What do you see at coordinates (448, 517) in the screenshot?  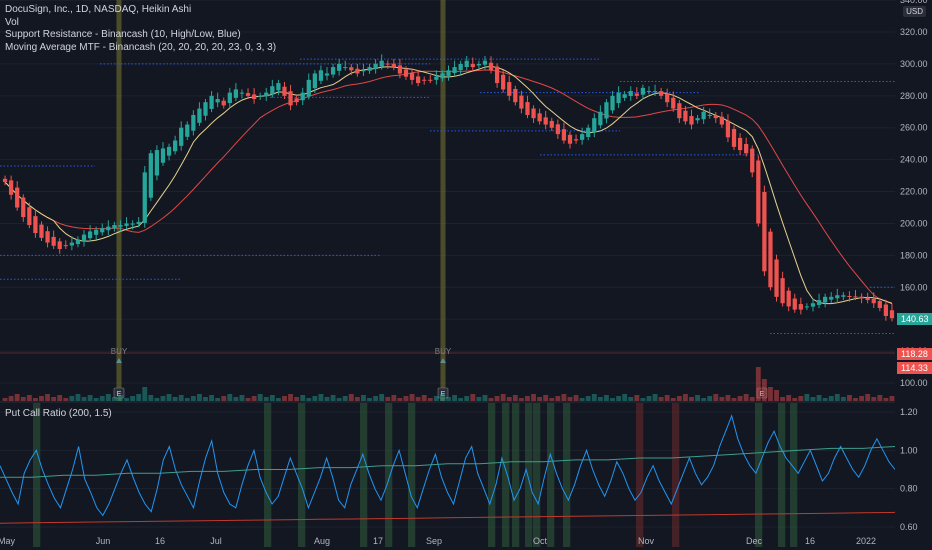 I see `pcr-baseline` at bounding box center [448, 517].